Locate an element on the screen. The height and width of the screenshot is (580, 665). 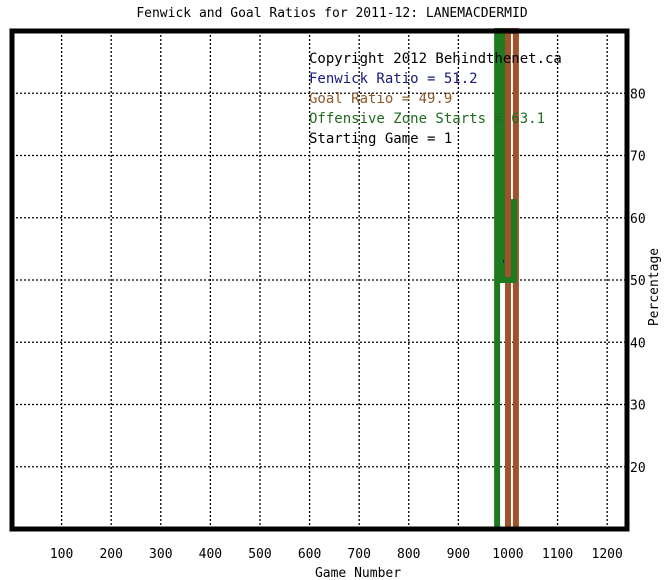
y-tick-label: 80 is located at coordinates (638, 94).